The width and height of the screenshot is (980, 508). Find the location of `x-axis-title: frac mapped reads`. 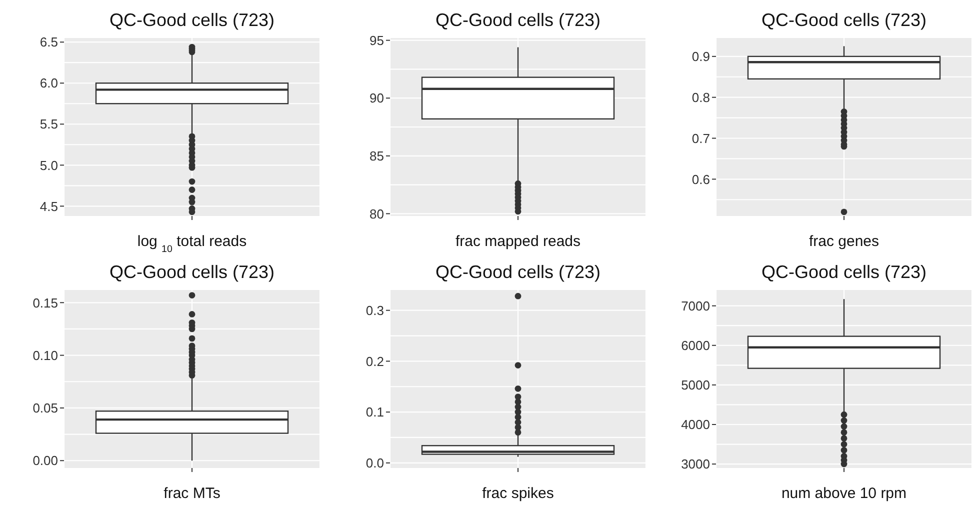

x-axis-title: frac mapped reads is located at coordinates (518, 241).